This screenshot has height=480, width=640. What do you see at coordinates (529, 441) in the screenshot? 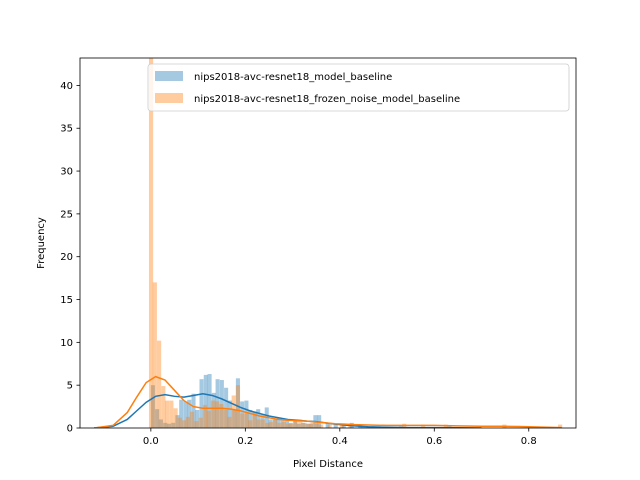
I see `x-tick-label: 0.8` at bounding box center [529, 441].